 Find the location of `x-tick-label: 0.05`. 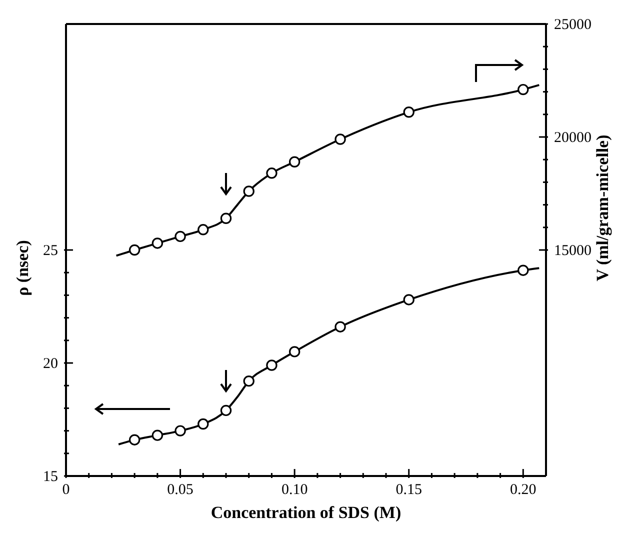

x-tick-label: 0.05 is located at coordinates (180, 490).